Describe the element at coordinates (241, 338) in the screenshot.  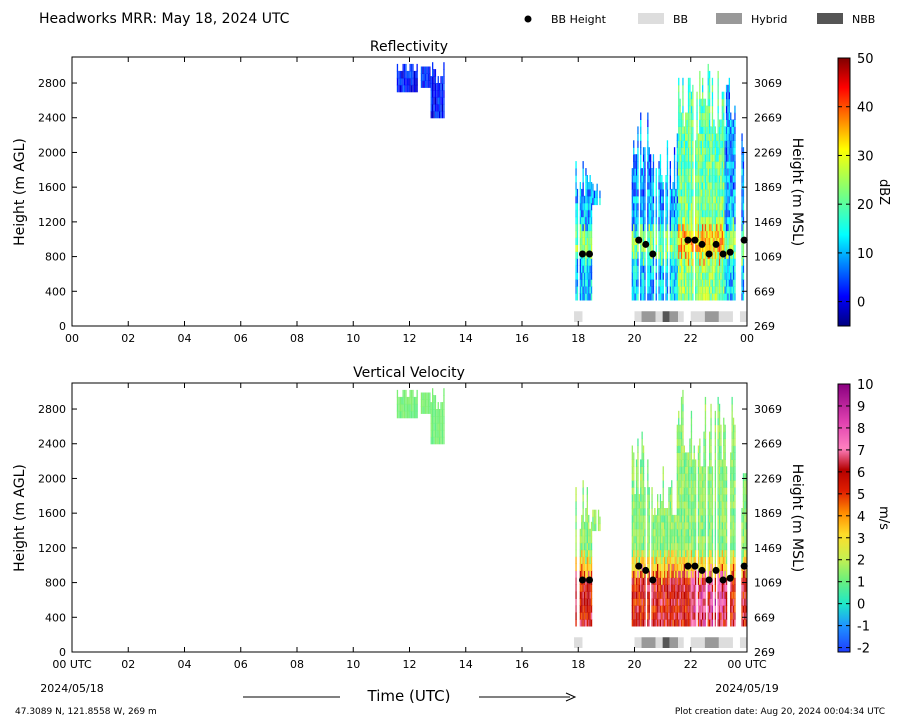
I see `x-tick-label: 06` at that location.